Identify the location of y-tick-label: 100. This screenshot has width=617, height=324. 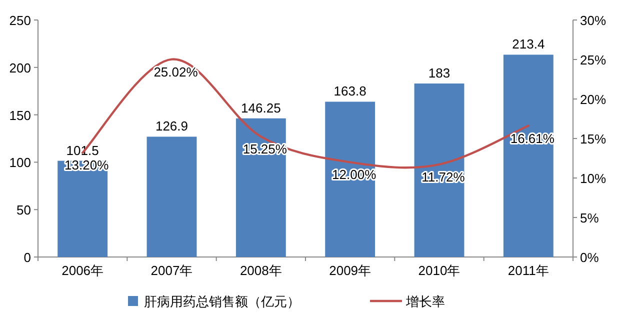
(20, 162).